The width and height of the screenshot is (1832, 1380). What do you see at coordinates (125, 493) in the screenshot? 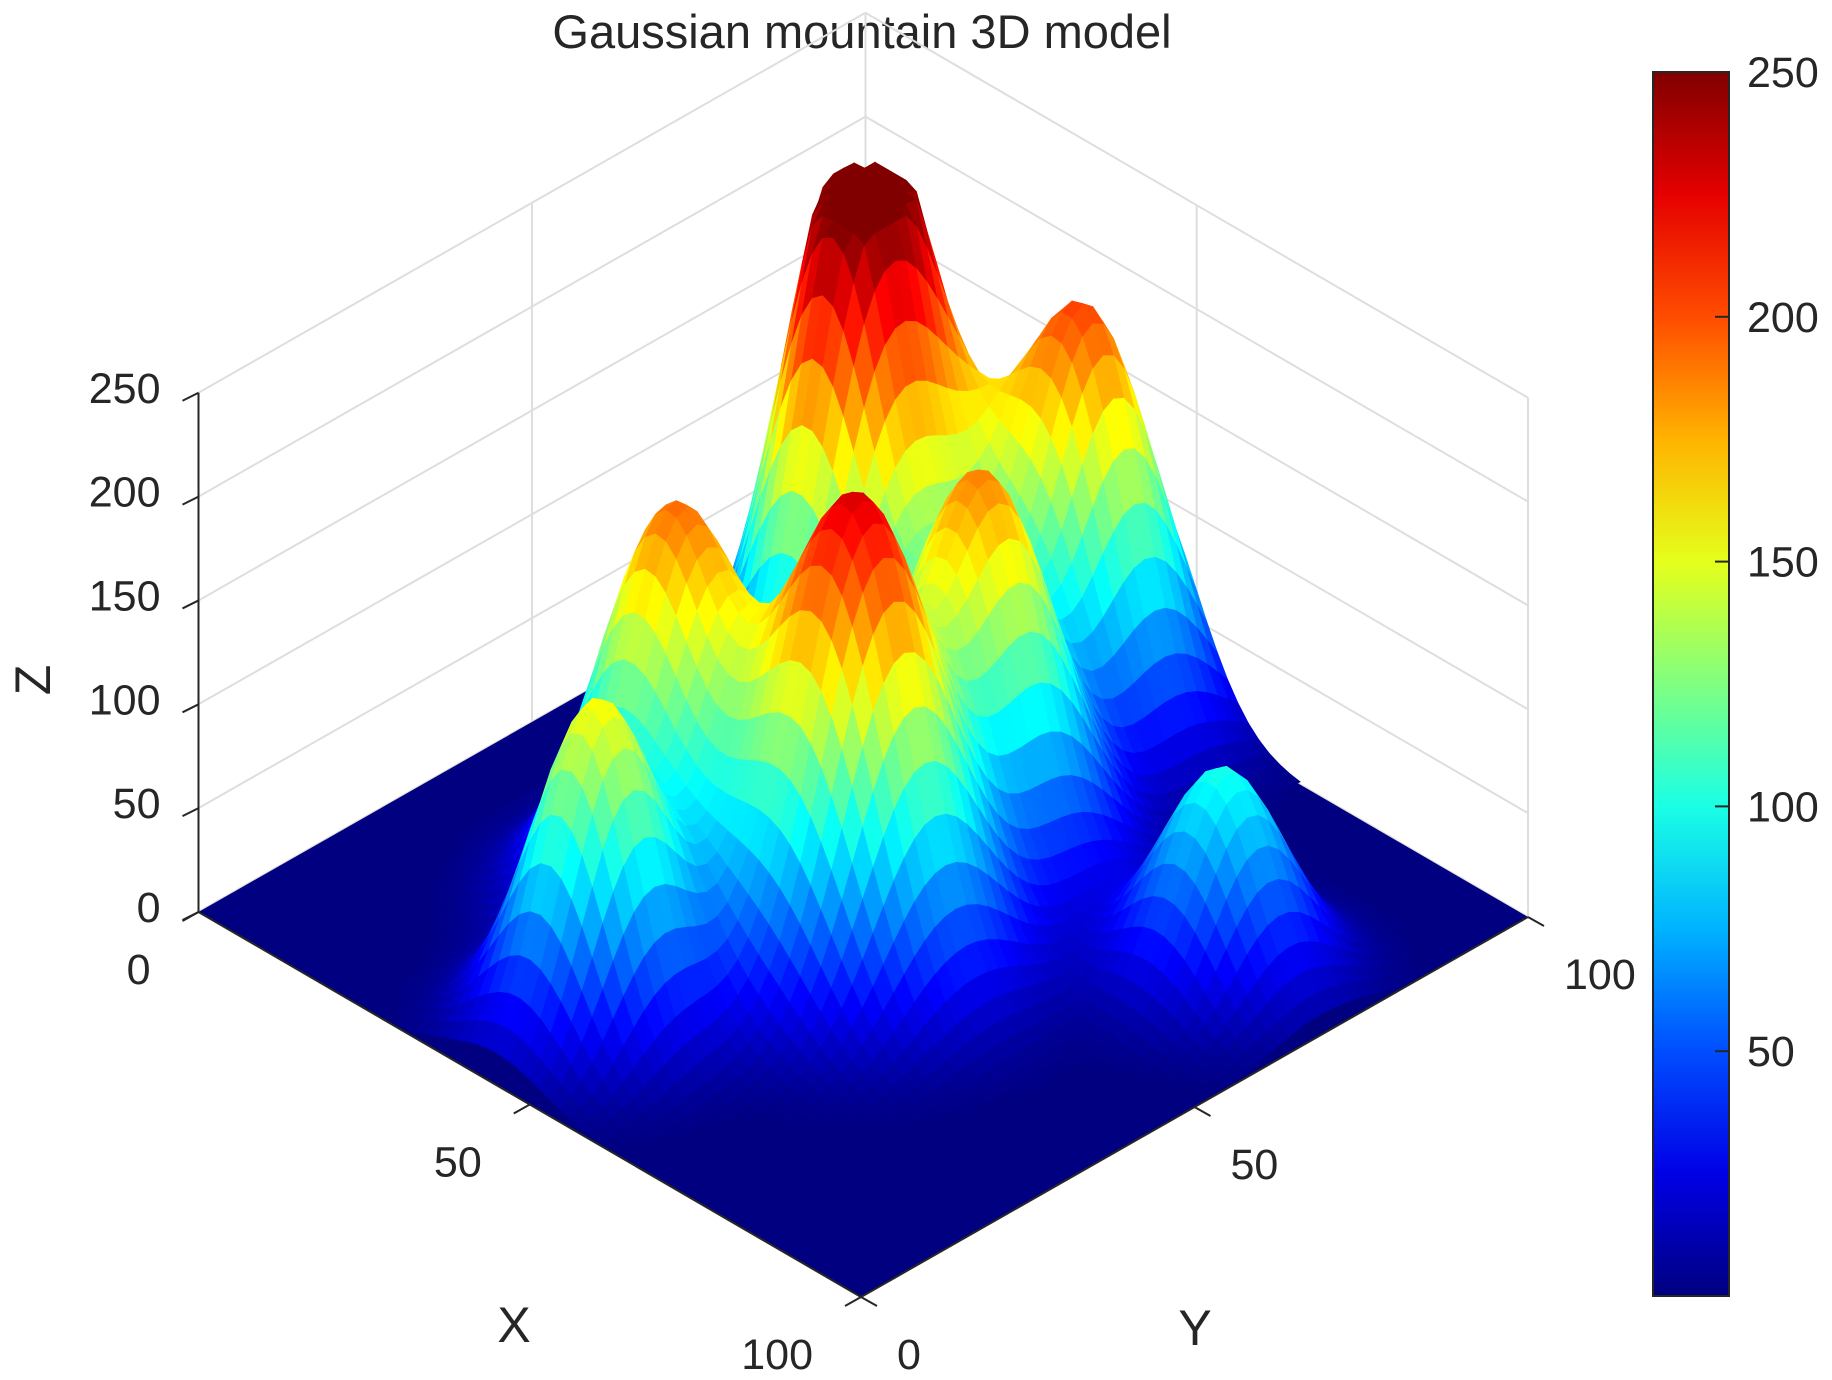
I see `z-tick-label: 200` at bounding box center [125, 493].